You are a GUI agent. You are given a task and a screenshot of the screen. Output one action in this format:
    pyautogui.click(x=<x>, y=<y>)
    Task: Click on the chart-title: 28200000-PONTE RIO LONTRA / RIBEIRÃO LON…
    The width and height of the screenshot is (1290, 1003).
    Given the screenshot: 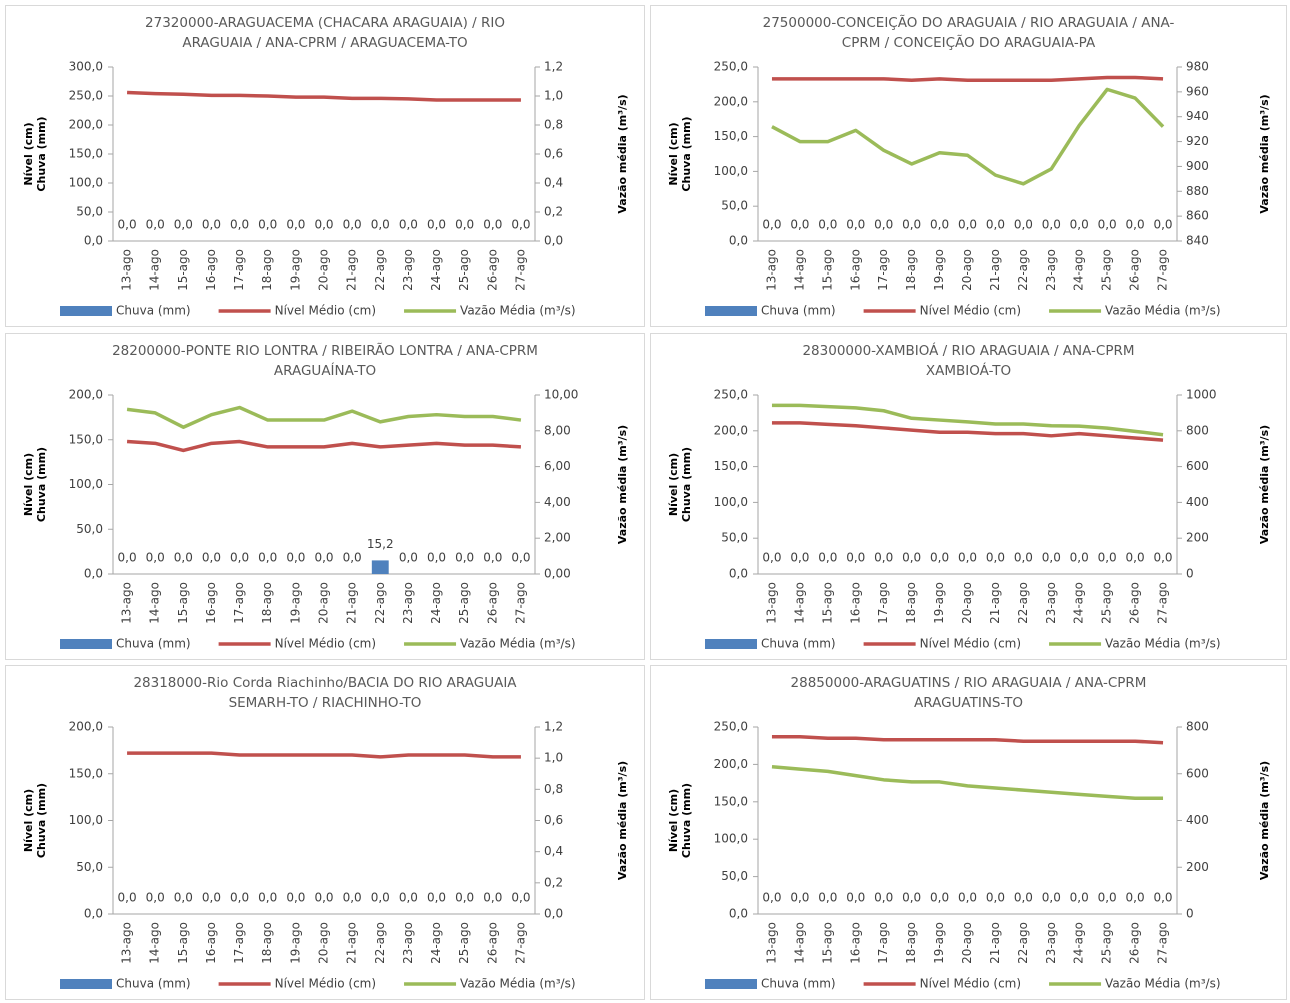 What is the action you would take?
    pyautogui.click(x=325, y=350)
    